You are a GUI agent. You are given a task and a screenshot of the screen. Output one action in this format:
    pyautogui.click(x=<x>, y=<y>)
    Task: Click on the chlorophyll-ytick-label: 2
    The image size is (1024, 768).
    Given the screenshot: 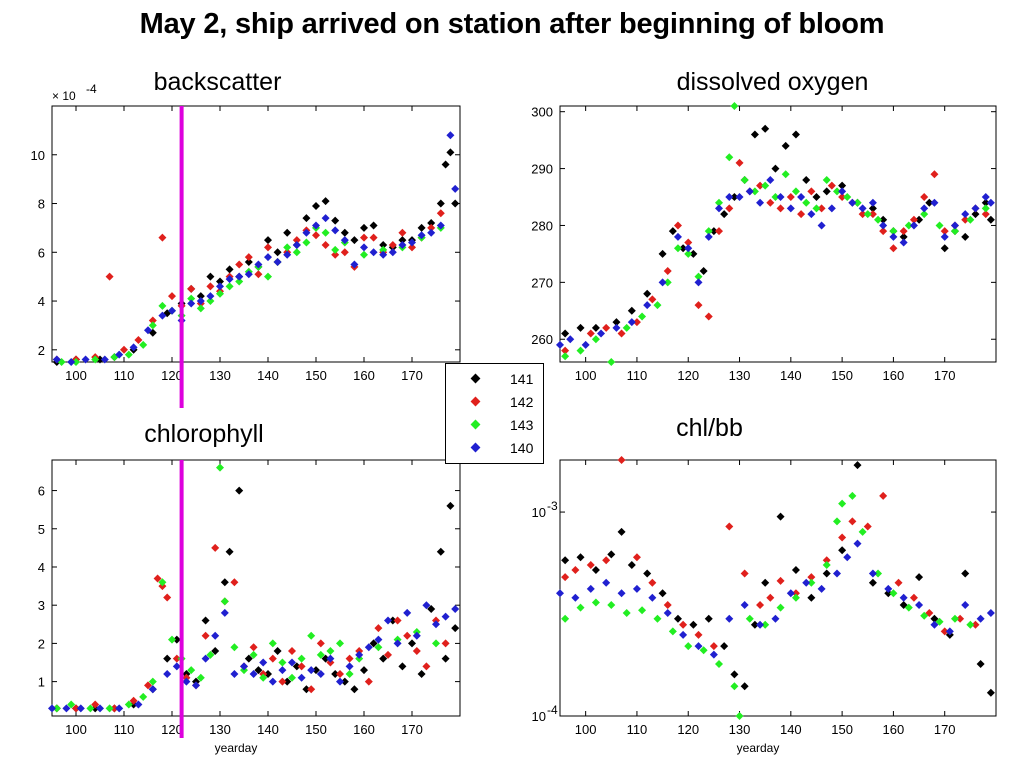 What is the action you would take?
    pyautogui.click(x=41, y=643)
    